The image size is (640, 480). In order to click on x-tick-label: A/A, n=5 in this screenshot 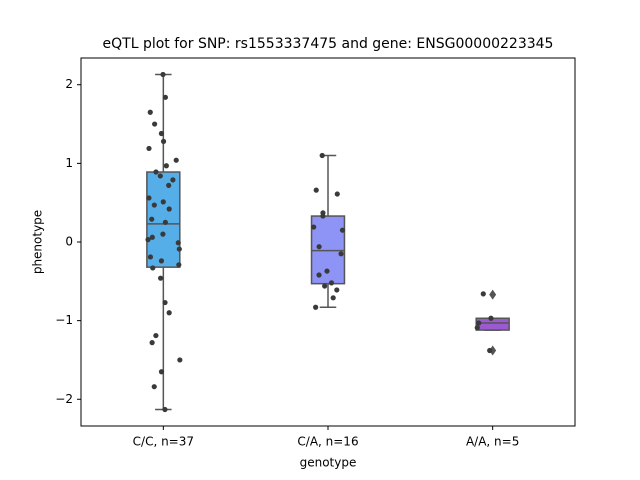, I will do `click(492, 442)`.